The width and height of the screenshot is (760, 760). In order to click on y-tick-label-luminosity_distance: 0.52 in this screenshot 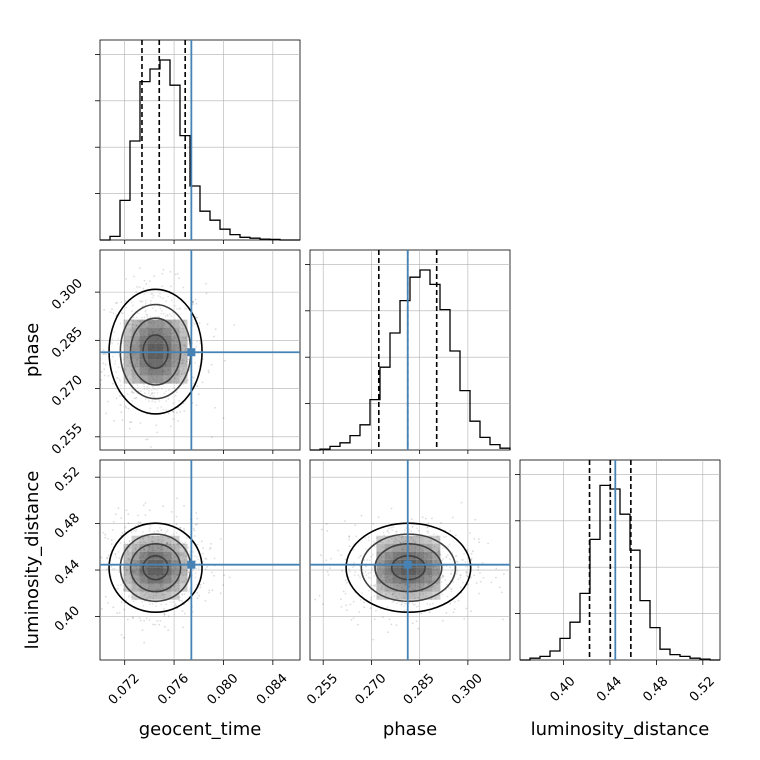, I will do `click(67, 479)`.